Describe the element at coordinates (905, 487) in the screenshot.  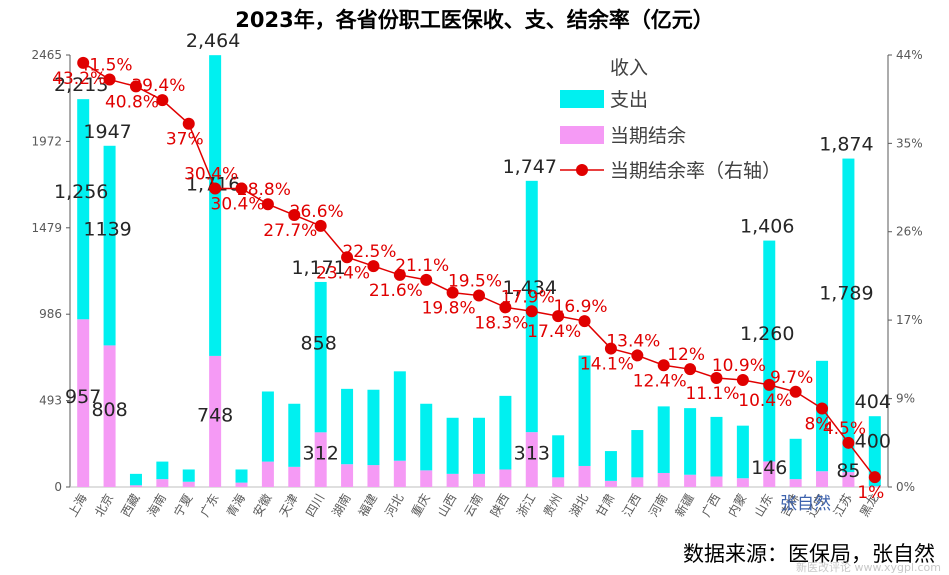
I see `y-right-tick-label: 0%` at that location.